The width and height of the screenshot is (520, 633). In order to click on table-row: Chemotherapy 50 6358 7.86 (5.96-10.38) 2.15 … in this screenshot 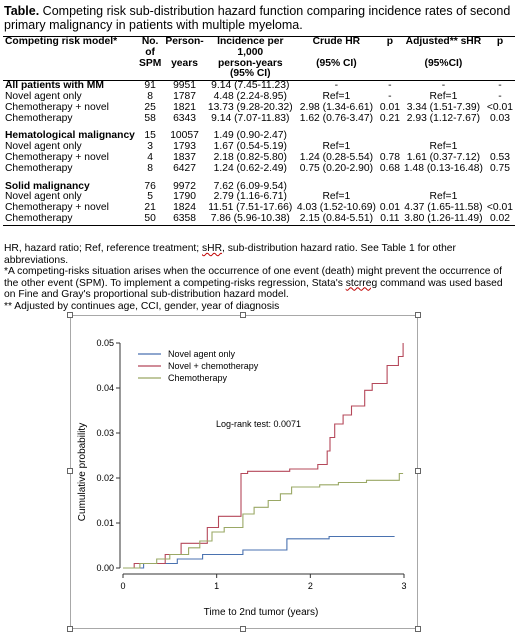, I will do `click(259, 219)`.